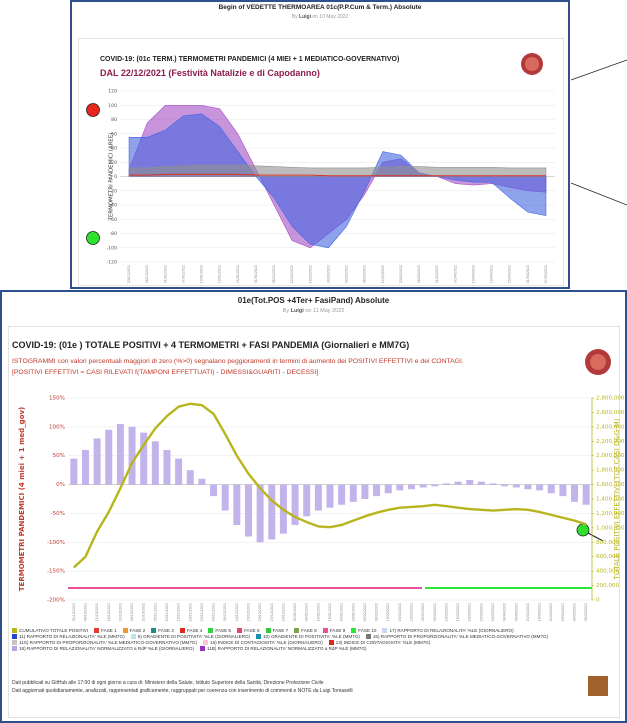 The width and height of the screenshot is (627, 723). I want to click on legend-item: FASE 4, so click(191, 630).